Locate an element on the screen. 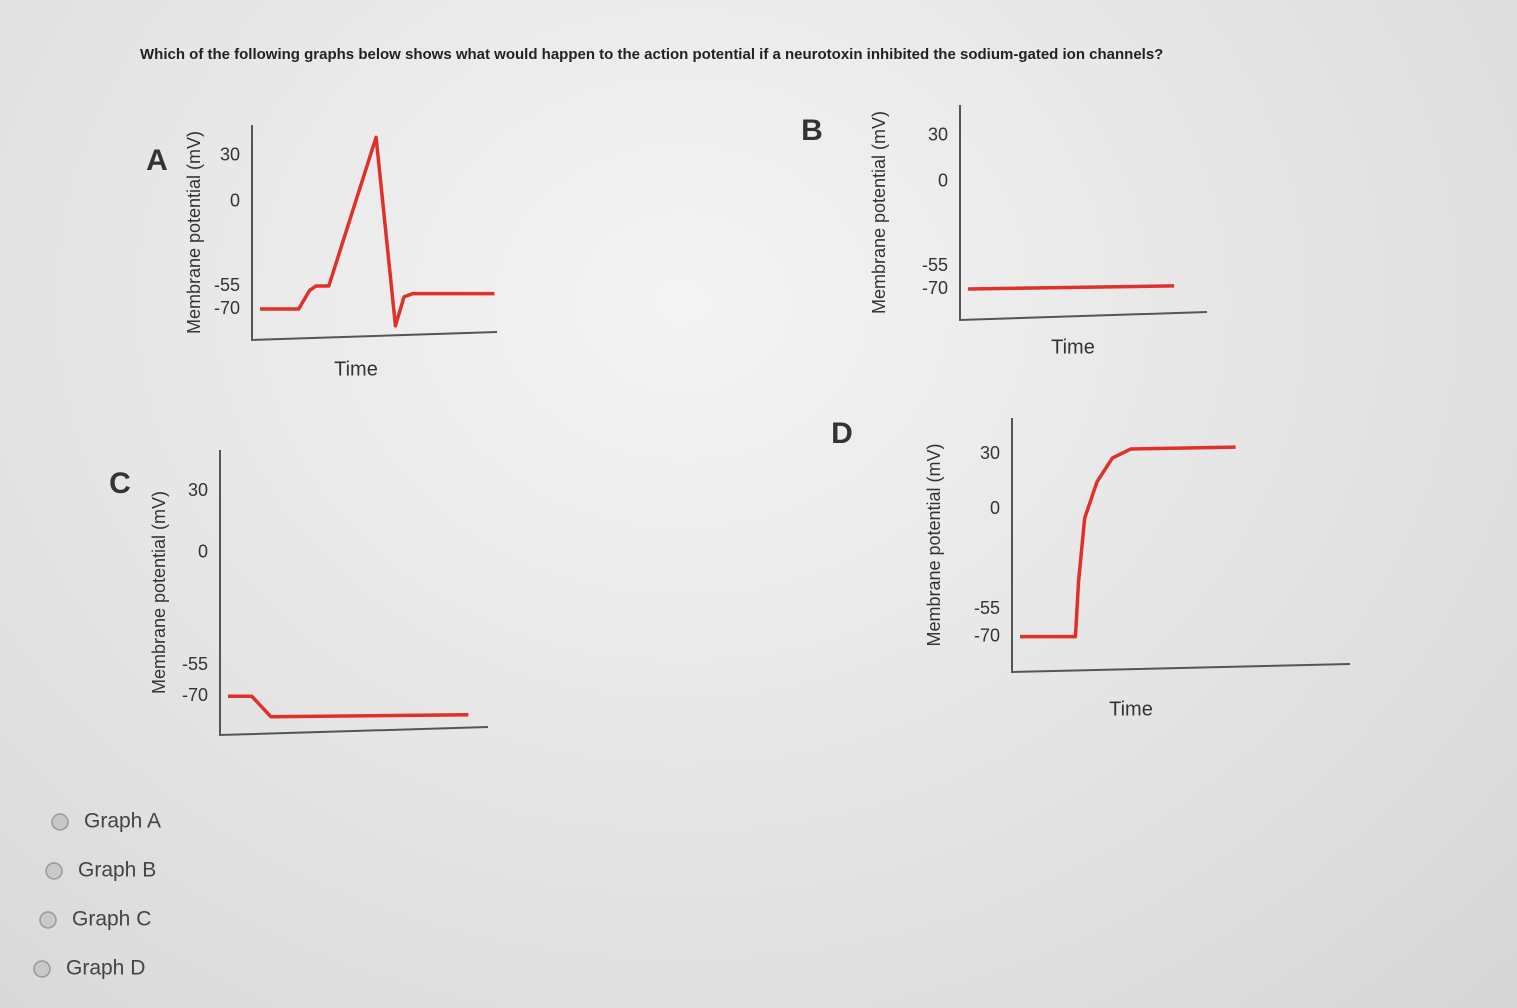 This screenshot has width=1517, height=1008. option-label: Graph A is located at coordinates (122, 821).